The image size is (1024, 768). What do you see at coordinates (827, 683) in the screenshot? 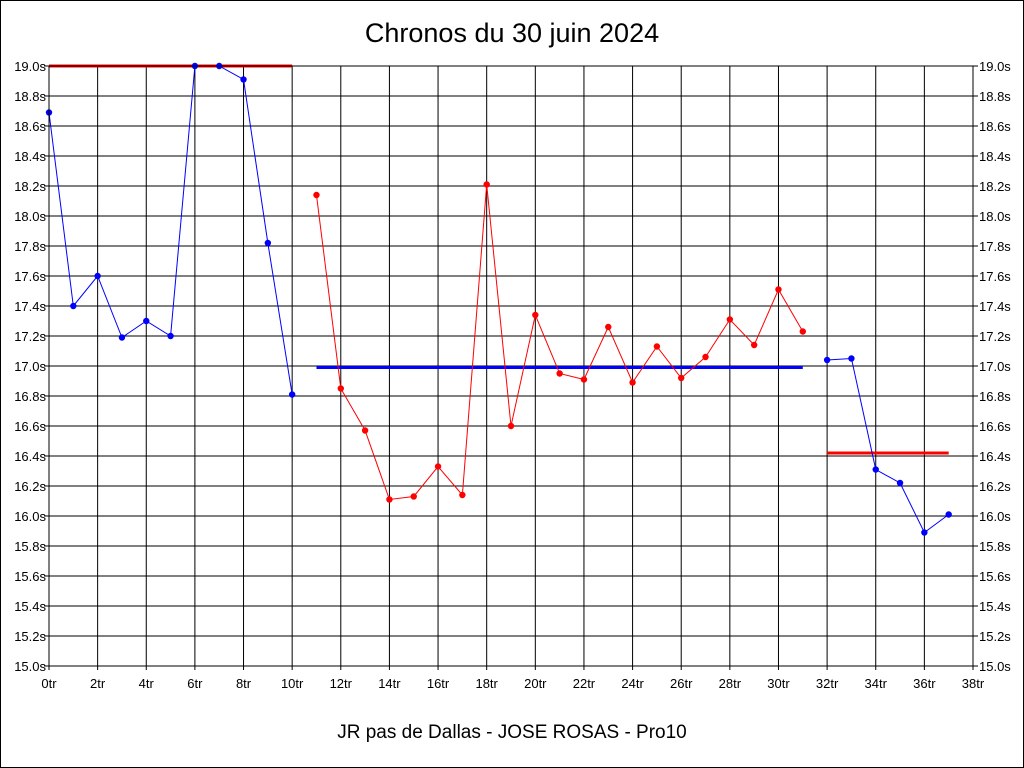
I see `x-tick-label: 32tr` at bounding box center [827, 683].